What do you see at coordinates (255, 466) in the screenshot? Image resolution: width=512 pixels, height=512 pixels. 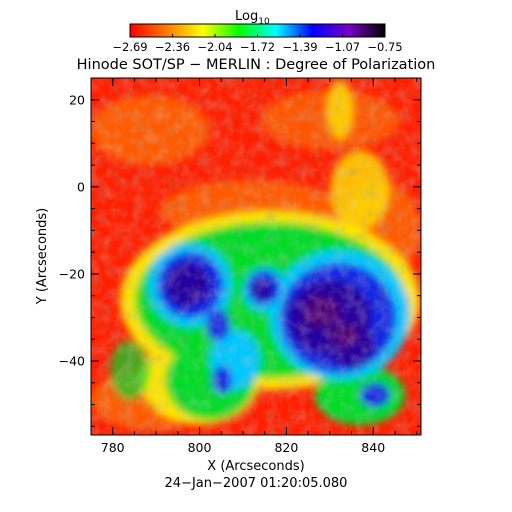 I see `x-axis-label: X (Arcseconds)` at bounding box center [255, 466].